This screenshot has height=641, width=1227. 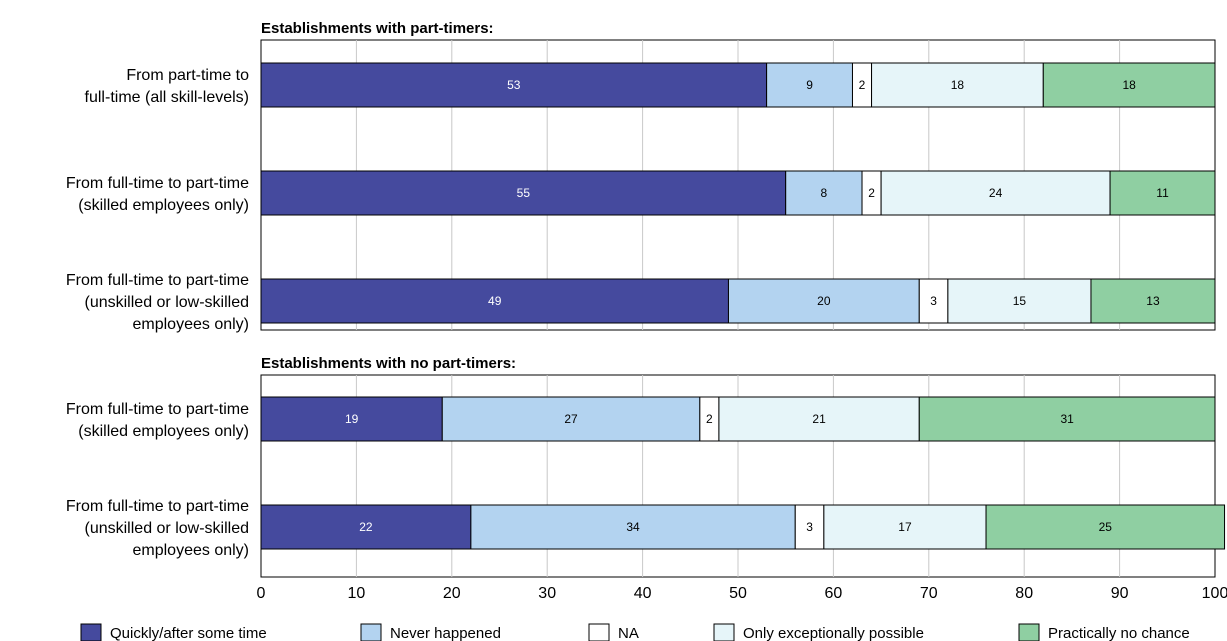 What do you see at coordinates (1120, 593) in the screenshot?
I see `x-tick-label: 90` at bounding box center [1120, 593].